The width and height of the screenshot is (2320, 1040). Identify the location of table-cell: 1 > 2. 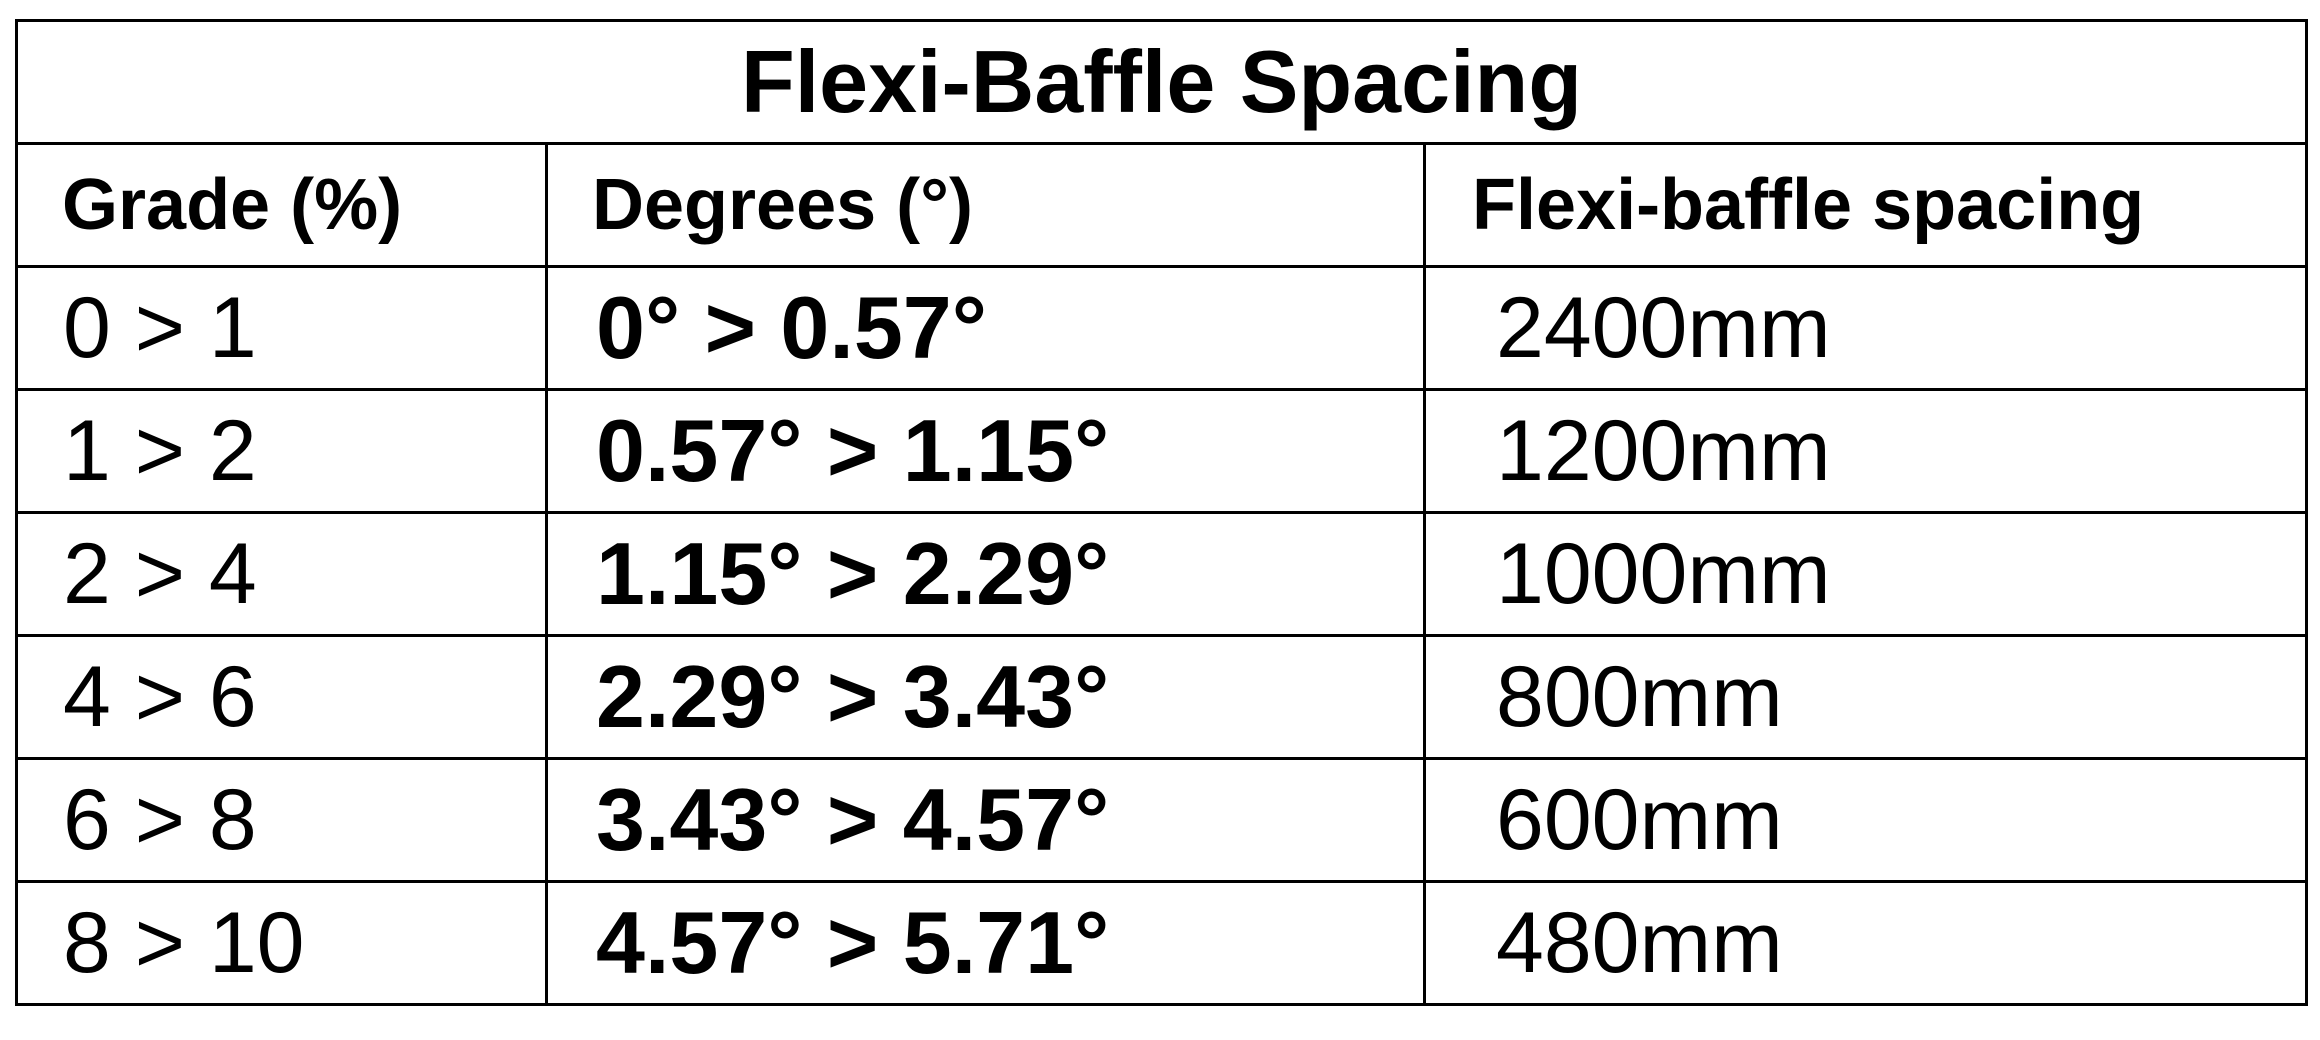
(281, 451).